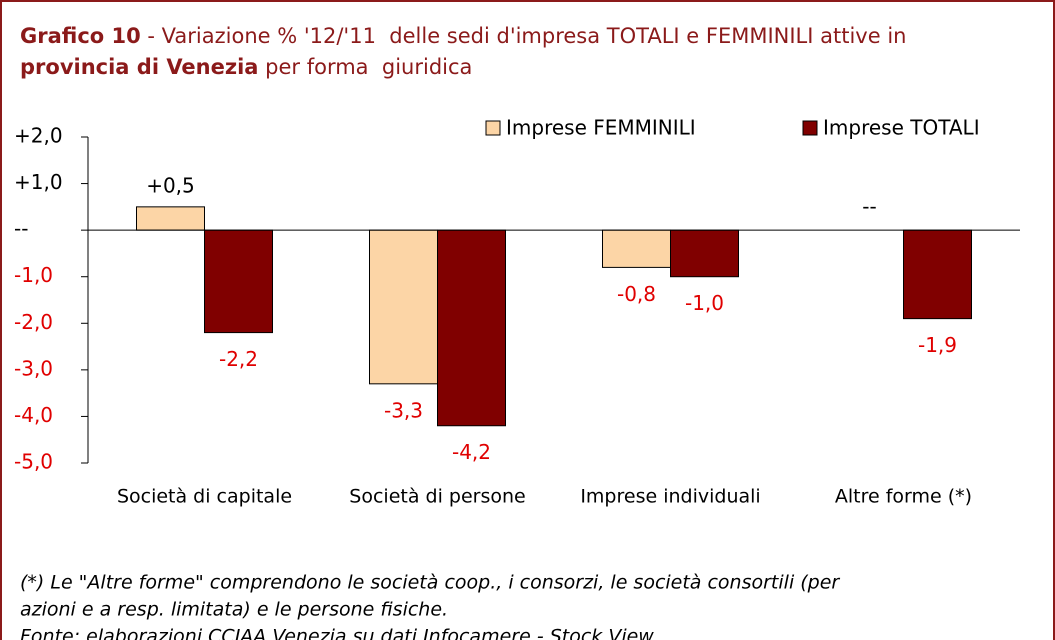 This screenshot has width=1055, height=640. Describe the element at coordinates (204, 497) in the screenshot. I see `x-tick-label: Società di capitale` at that location.